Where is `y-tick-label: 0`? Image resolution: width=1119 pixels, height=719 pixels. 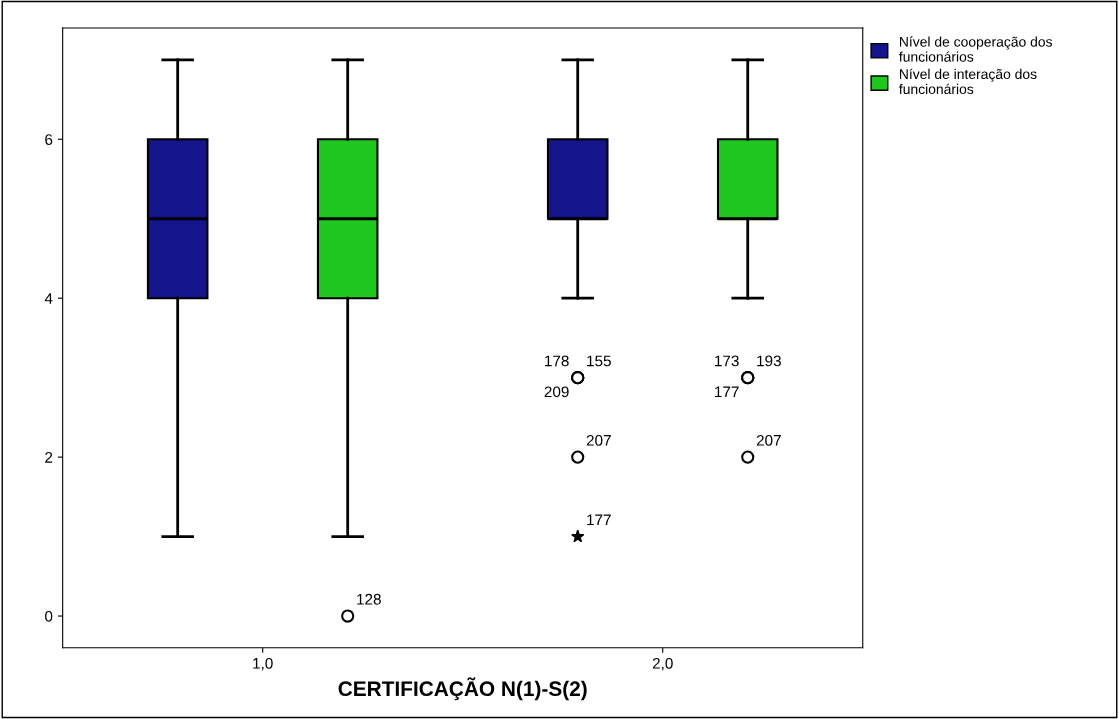 y-tick-label: 0 is located at coordinates (49, 616).